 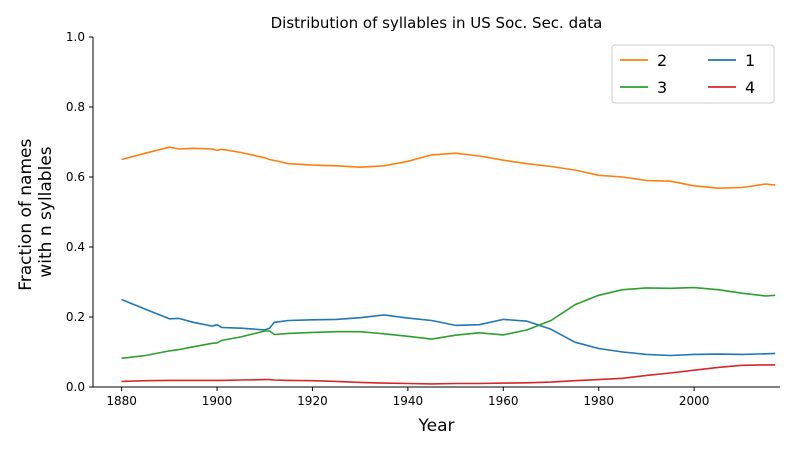 I want to click on y-tick-label: 0.2, so click(x=75, y=317).